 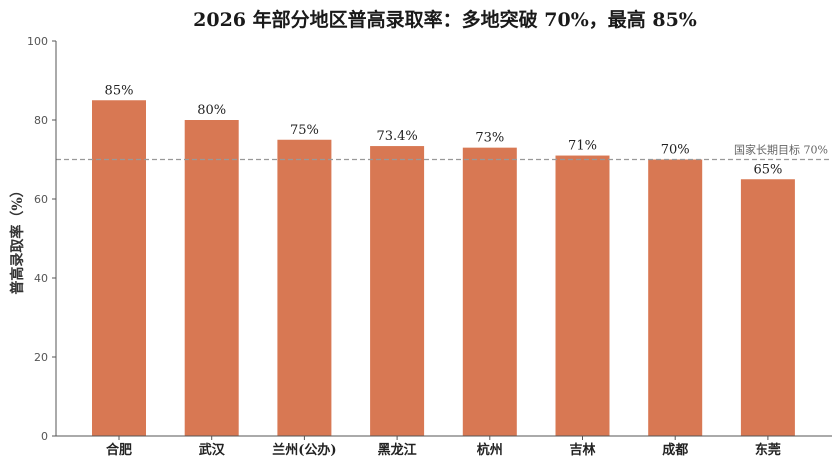 What do you see at coordinates (675, 450) in the screenshot?
I see `category-label: 成都` at bounding box center [675, 450].